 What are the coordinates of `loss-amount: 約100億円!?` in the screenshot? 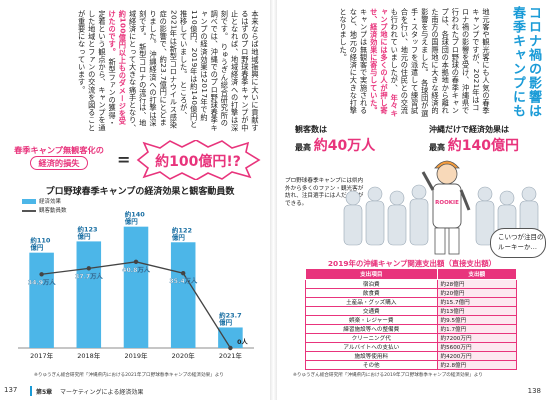 It's located at (198, 161).